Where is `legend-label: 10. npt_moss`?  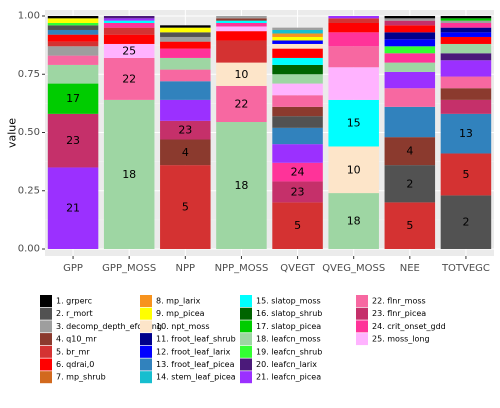
legend-label: 10. npt_moss is located at coordinates (183, 326).